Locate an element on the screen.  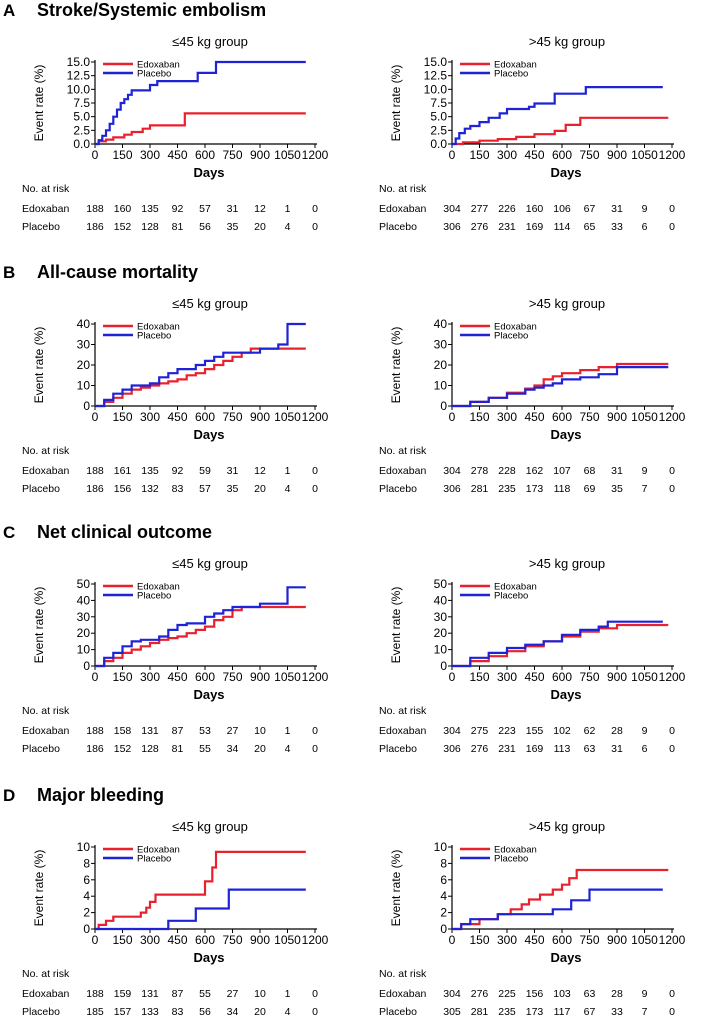
risk-cell: 277 is located at coordinates (480, 209).